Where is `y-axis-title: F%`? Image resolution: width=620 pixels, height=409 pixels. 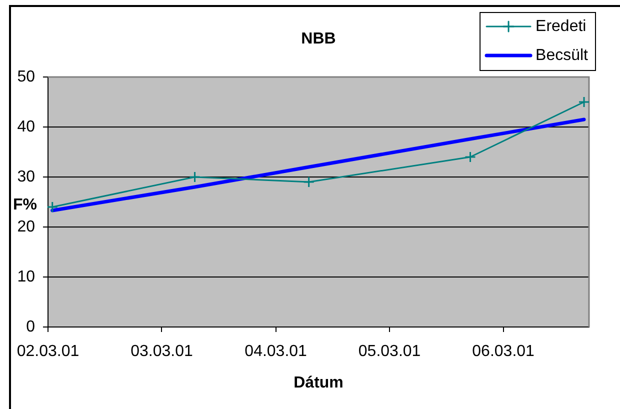
y-axis-title: F% is located at coordinates (25, 205).